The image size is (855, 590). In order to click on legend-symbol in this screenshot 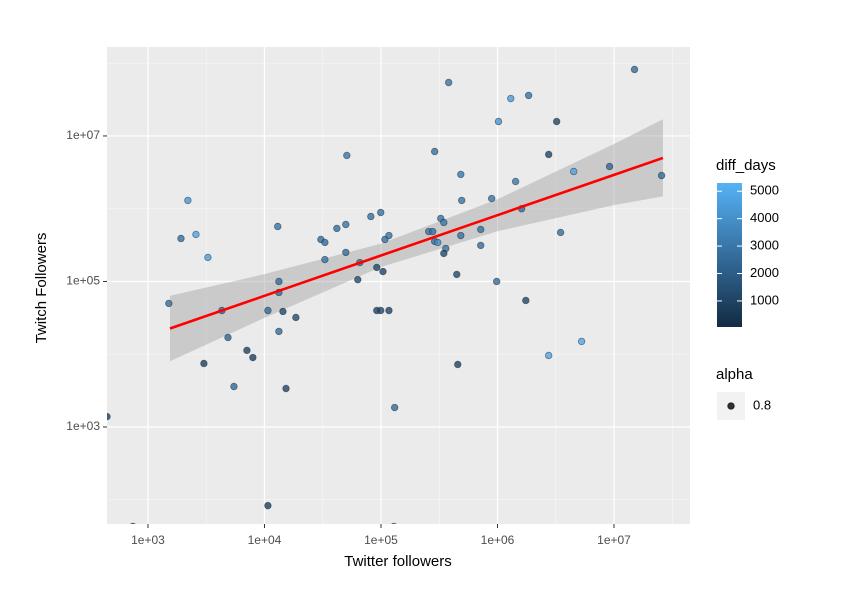, I will do `click(731, 406)`.